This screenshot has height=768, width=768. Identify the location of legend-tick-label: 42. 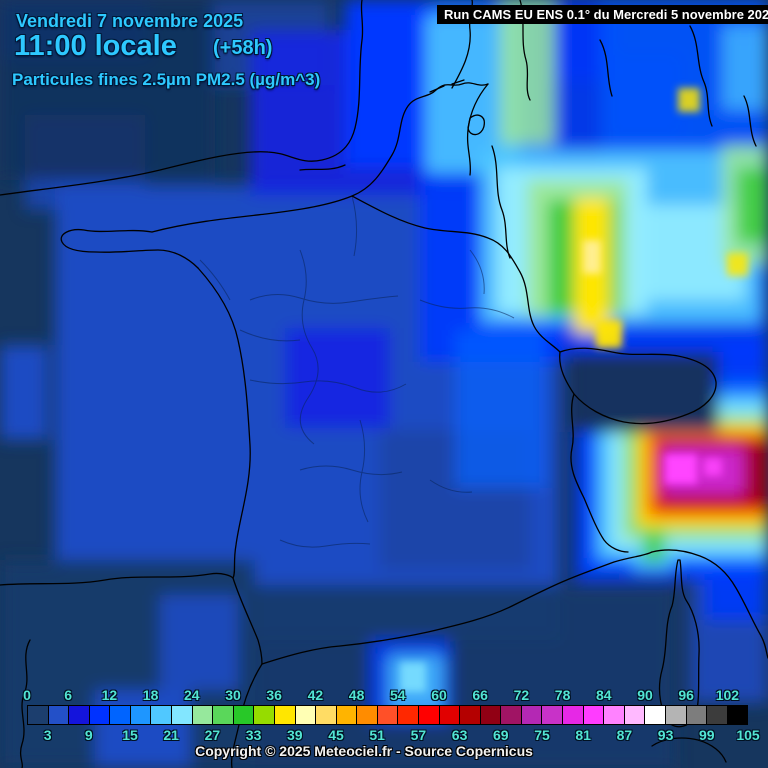
(315, 695).